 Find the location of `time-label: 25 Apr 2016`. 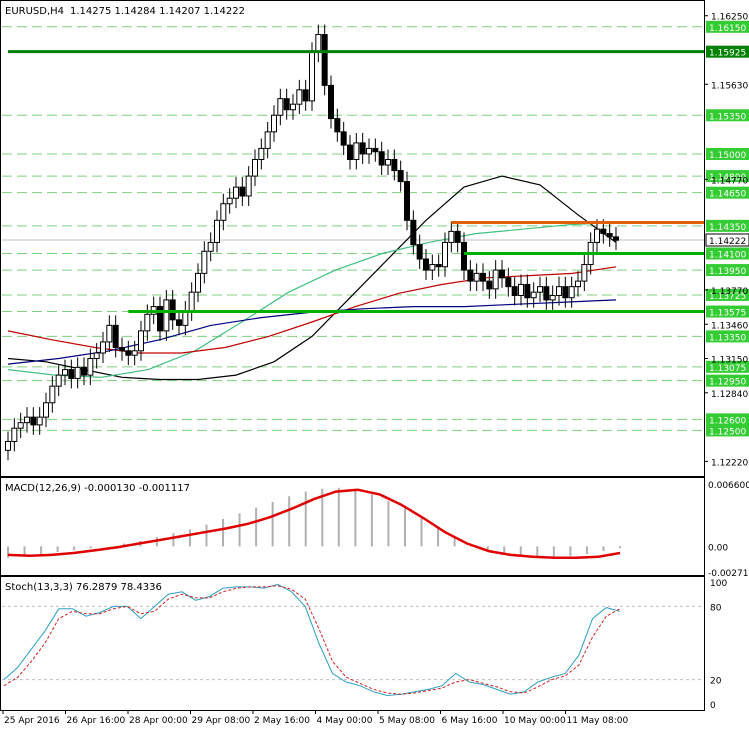

time-label: 25 Apr 2016 is located at coordinates (32, 721).